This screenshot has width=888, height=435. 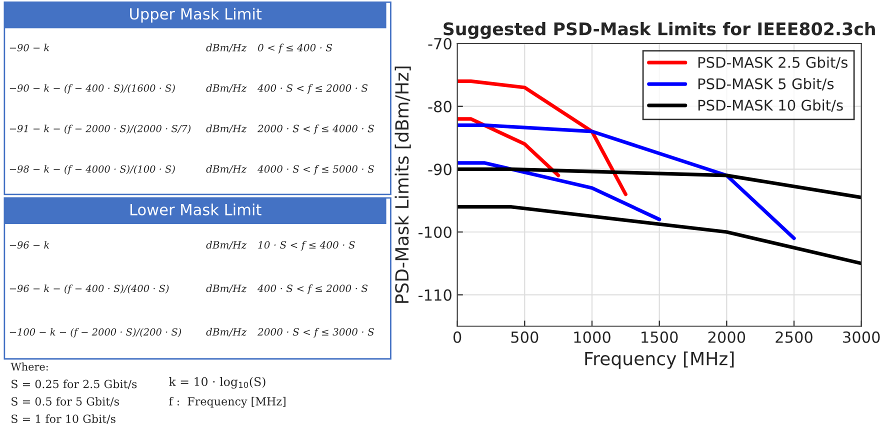 What do you see at coordinates (92, 170) in the screenshot?
I see `text: −98 − k − (f − 4000 · S)/(100 · S)` at bounding box center [92, 170].